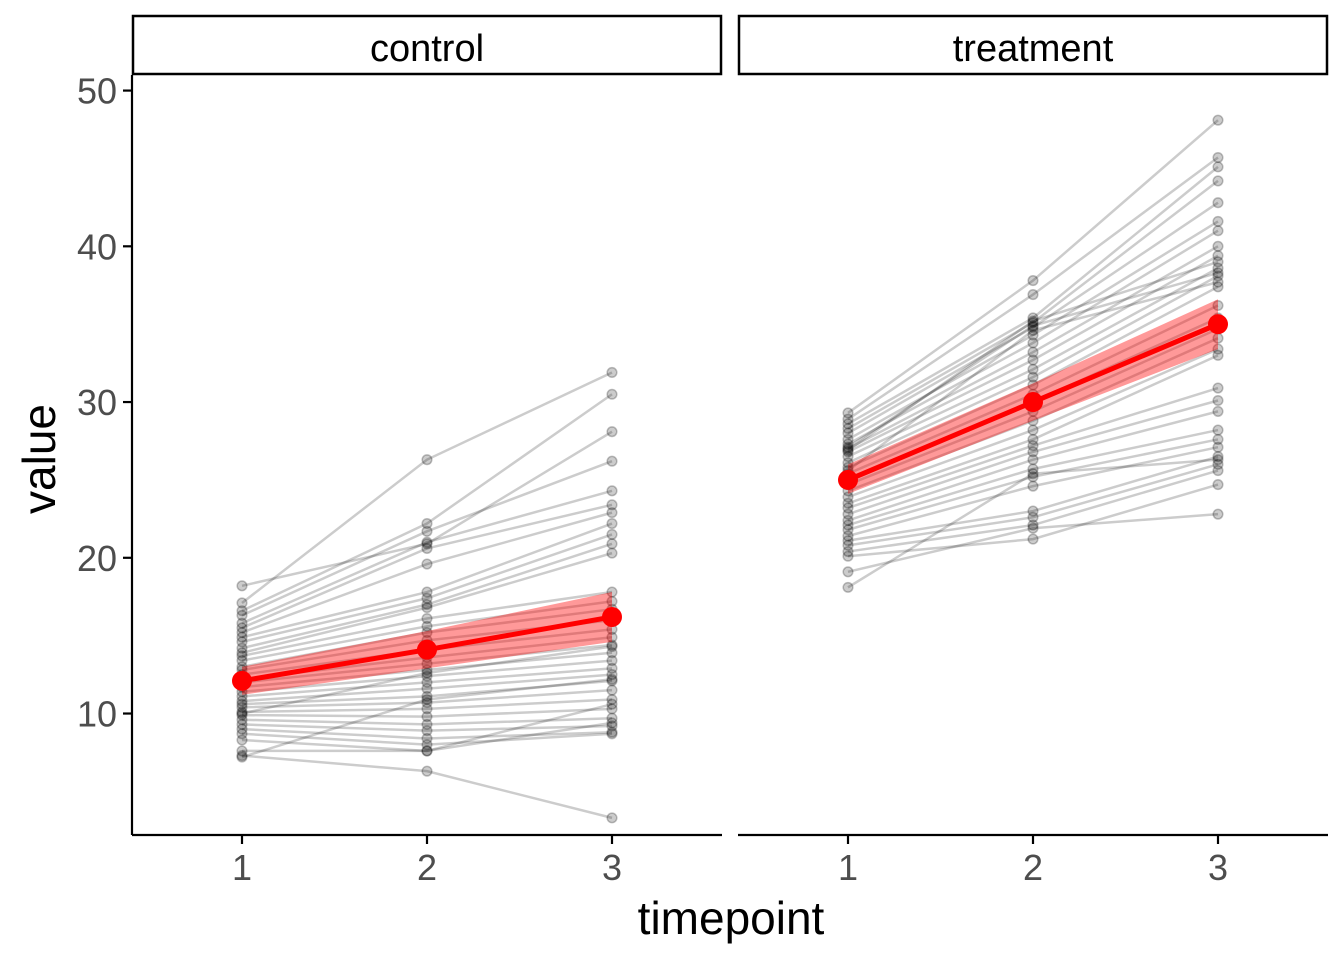  Describe the element at coordinates (97, 402) in the screenshot. I see `y-tick-label: 30` at that location.